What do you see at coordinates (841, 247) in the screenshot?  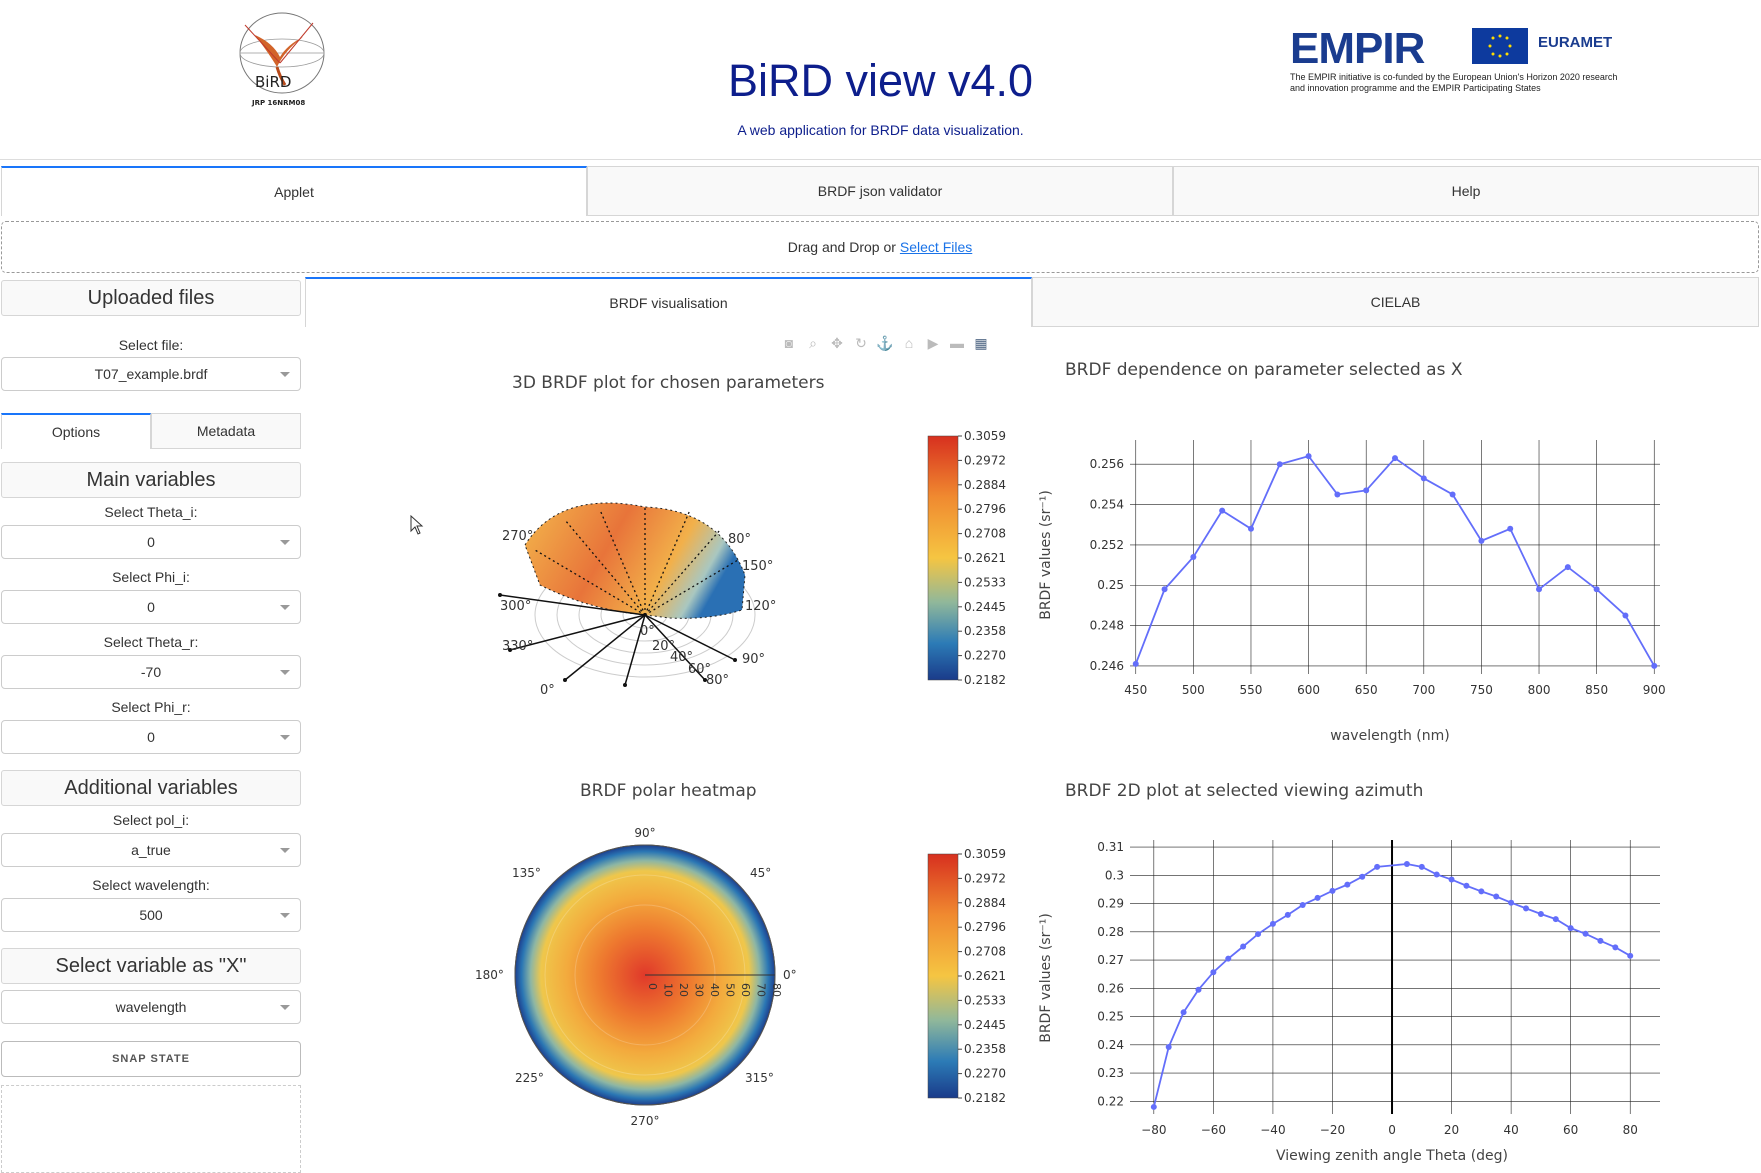 I see `dropzone-text: Drag and Drop or` at bounding box center [841, 247].